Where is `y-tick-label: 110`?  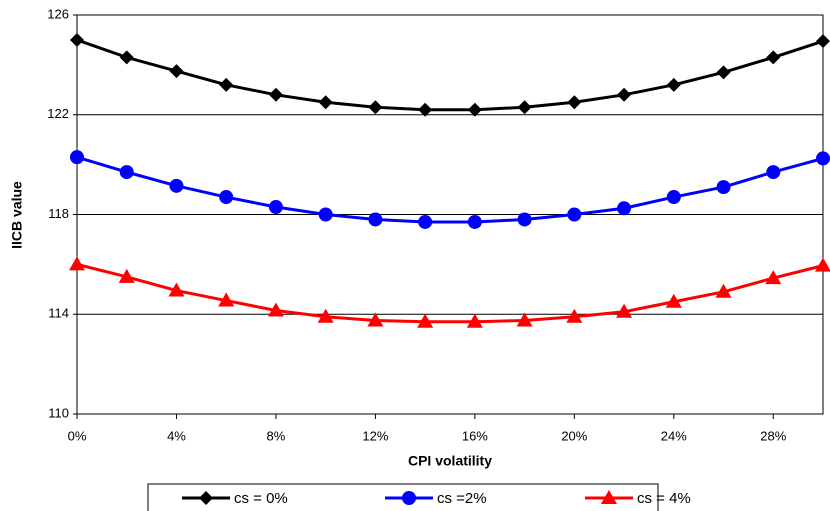
y-tick-label: 110 is located at coordinates (58, 412).